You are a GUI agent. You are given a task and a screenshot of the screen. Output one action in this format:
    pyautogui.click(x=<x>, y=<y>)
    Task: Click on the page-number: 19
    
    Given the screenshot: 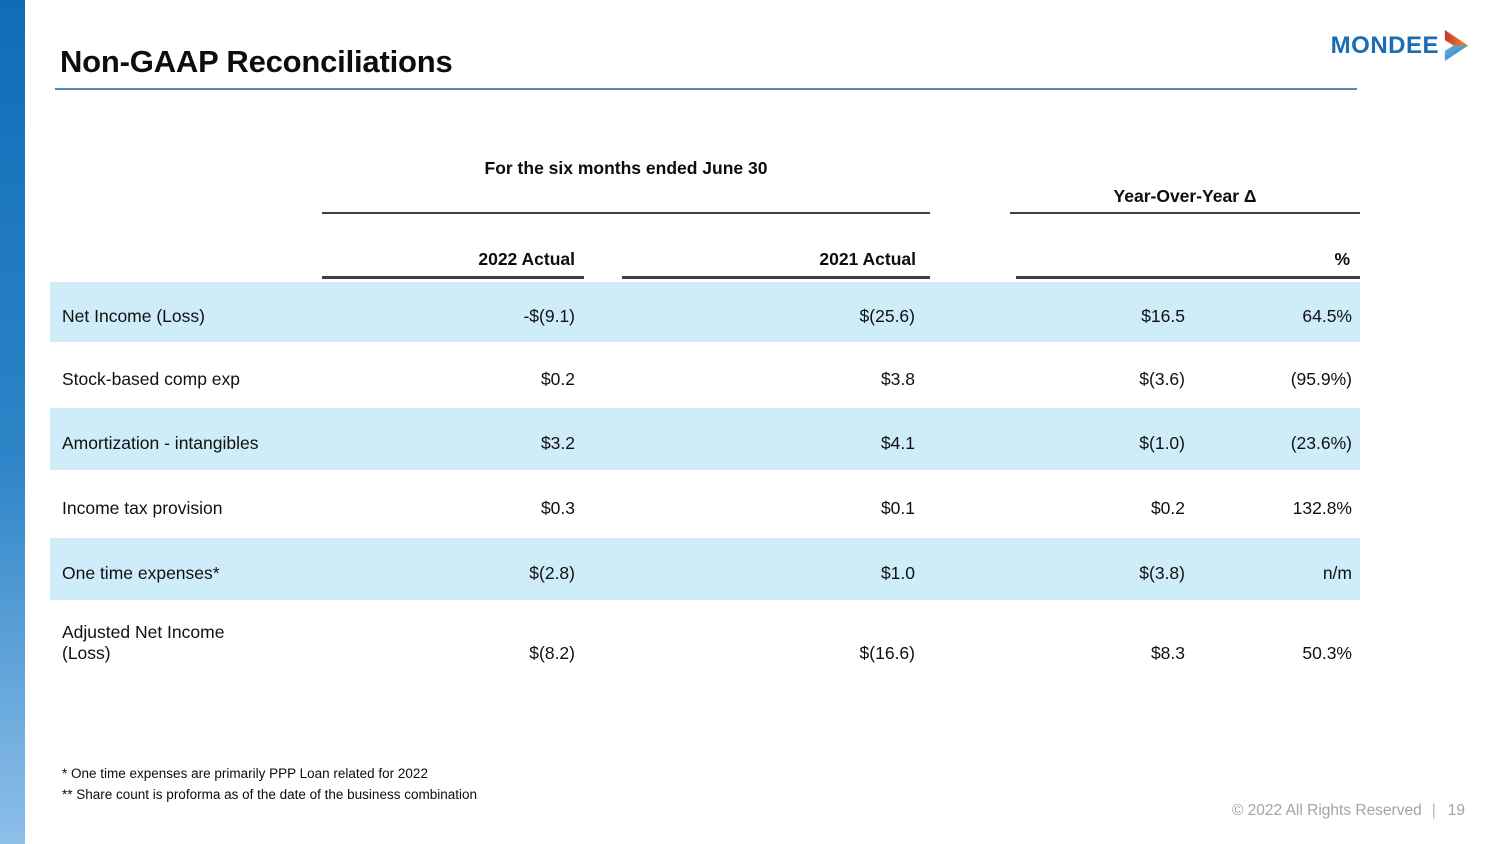 What is the action you would take?
    pyautogui.click(x=1456, y=810)
    